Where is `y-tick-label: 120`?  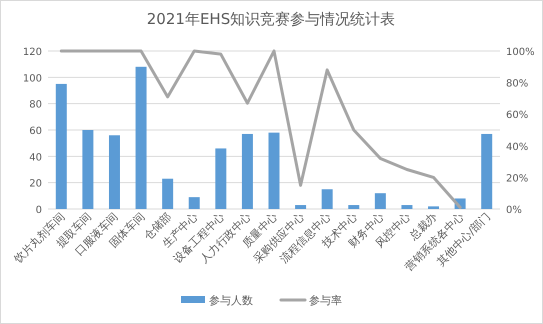 y-tick-label: 120 is located at coordinates (32, 52).